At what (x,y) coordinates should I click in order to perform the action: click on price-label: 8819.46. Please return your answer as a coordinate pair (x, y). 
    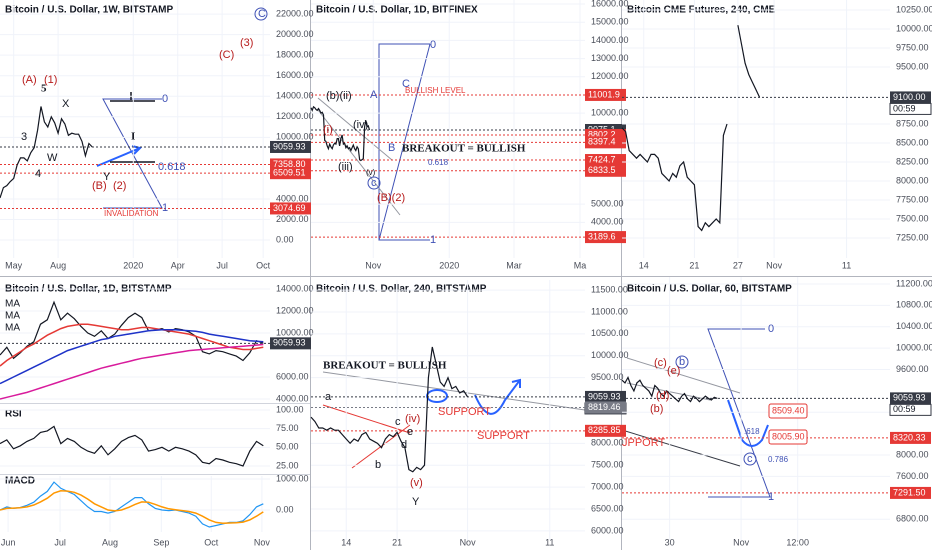
    Looking at the image, I should click on (604, 407).